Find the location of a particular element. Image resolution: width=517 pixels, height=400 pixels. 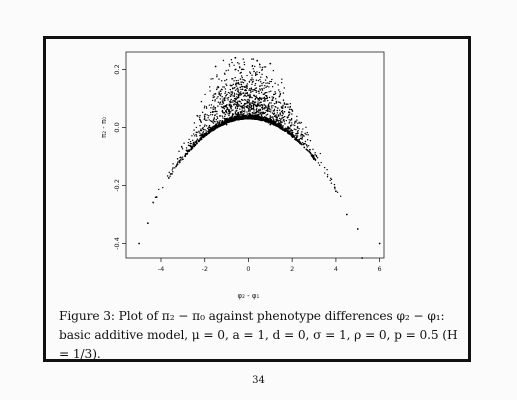

x-tick-label: 2 is located at coordinates (292, 269).